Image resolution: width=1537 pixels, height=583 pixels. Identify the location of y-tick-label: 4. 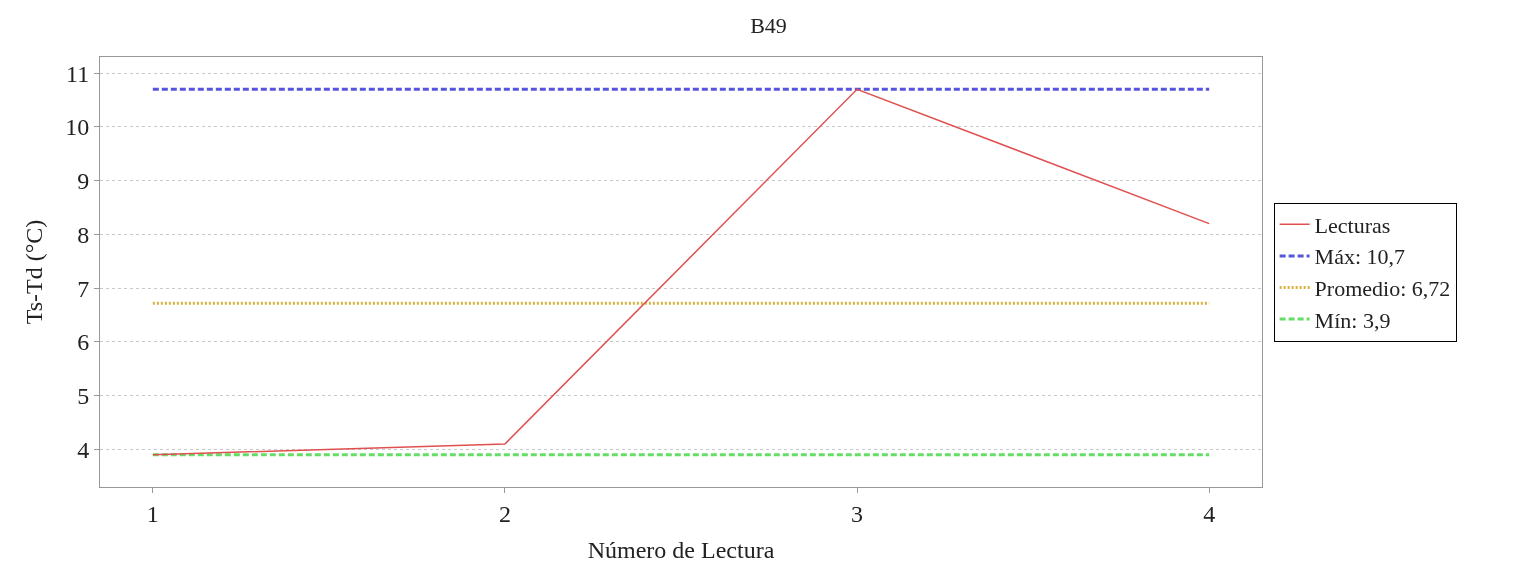
(83, 449).